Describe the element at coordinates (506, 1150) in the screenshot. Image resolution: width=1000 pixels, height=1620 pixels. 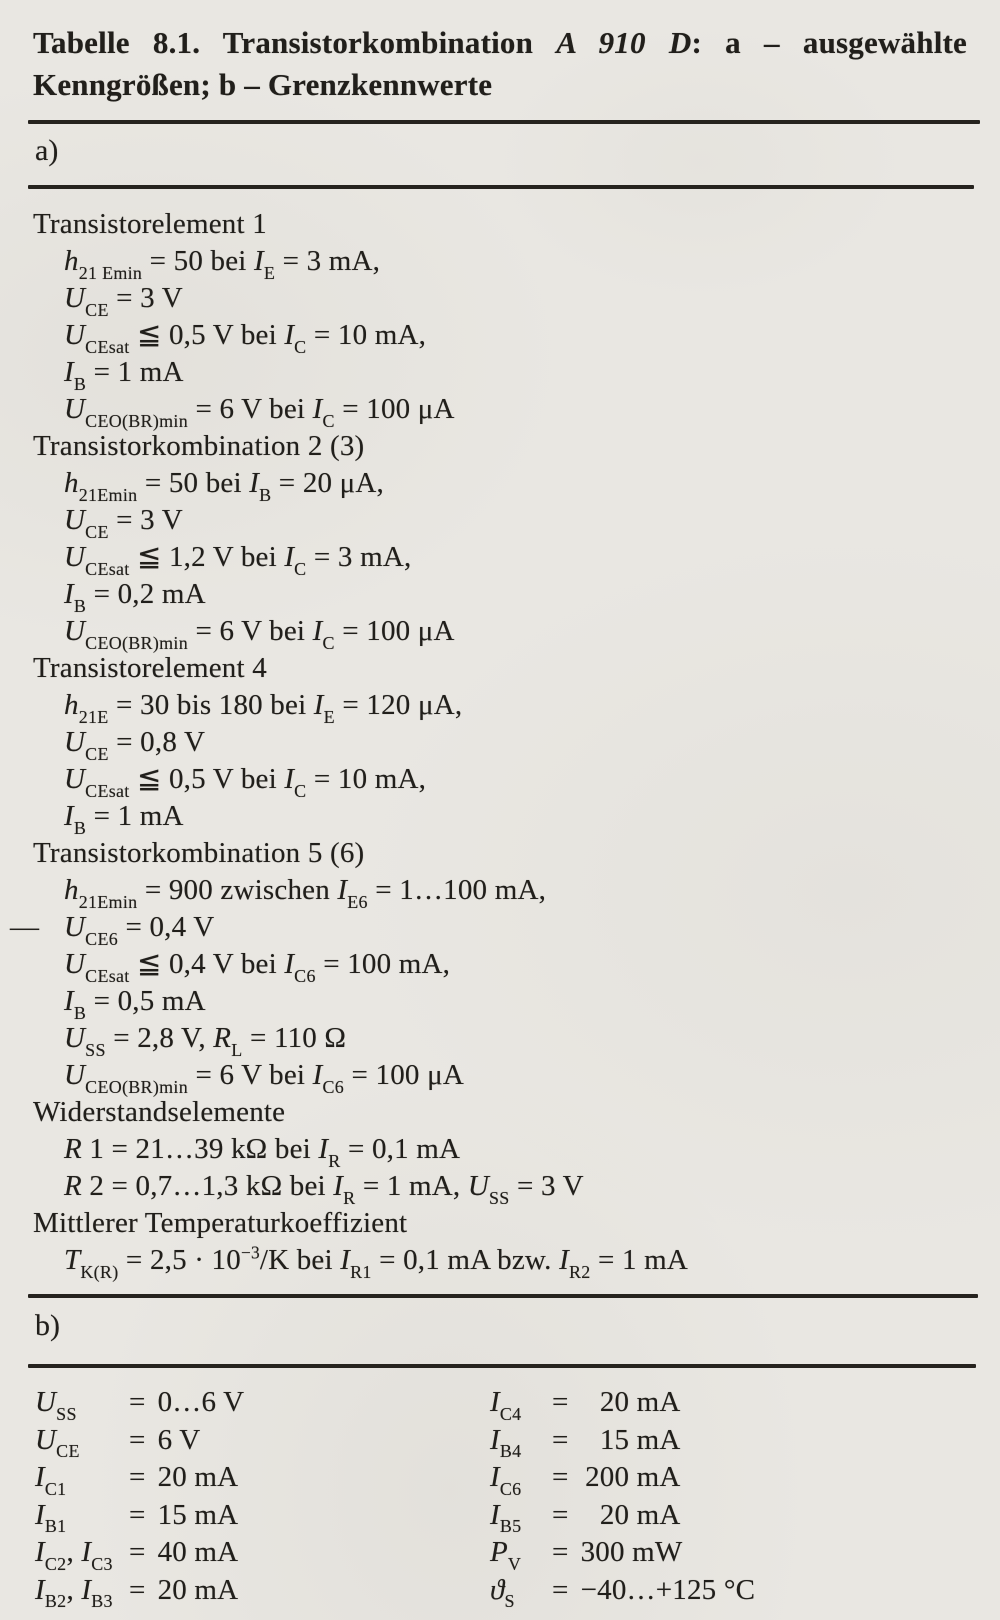
I see `spec-line: R 1 = 21…39 kΩ bei IR = 0,1 mA` at that location.